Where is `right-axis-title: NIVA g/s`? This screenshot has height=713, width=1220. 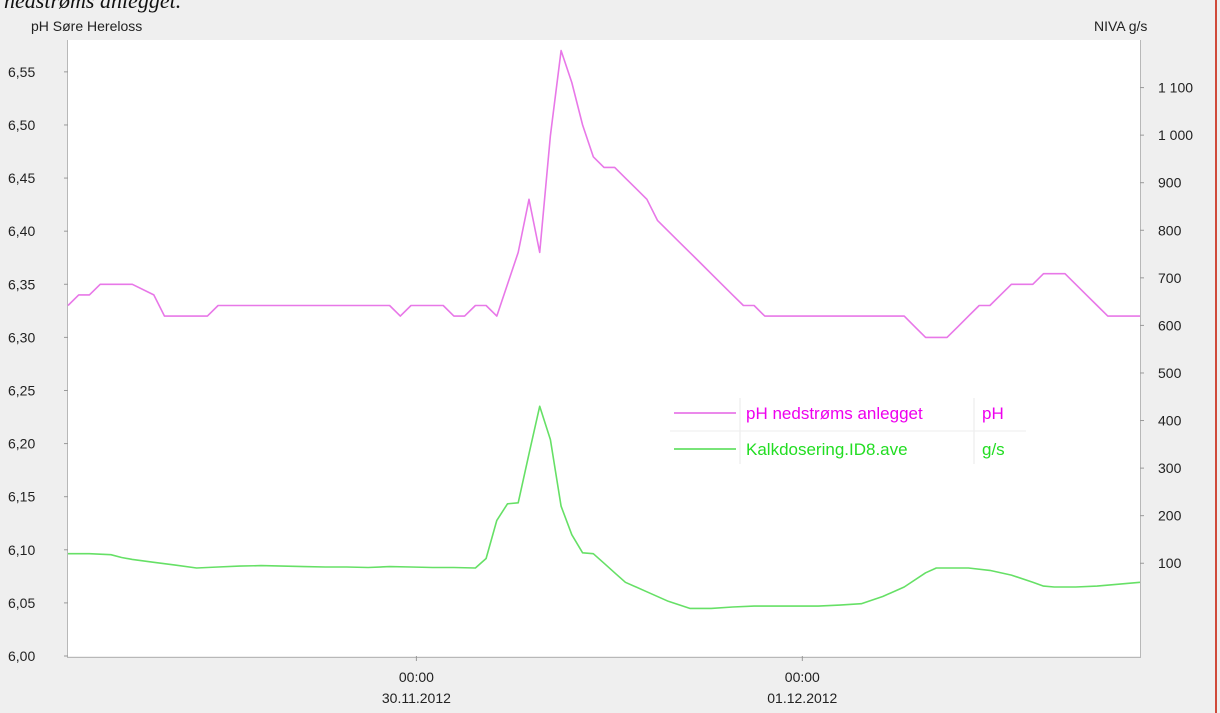
right-axis-title: NIVA g/s is located at coordinates (1121, 26).